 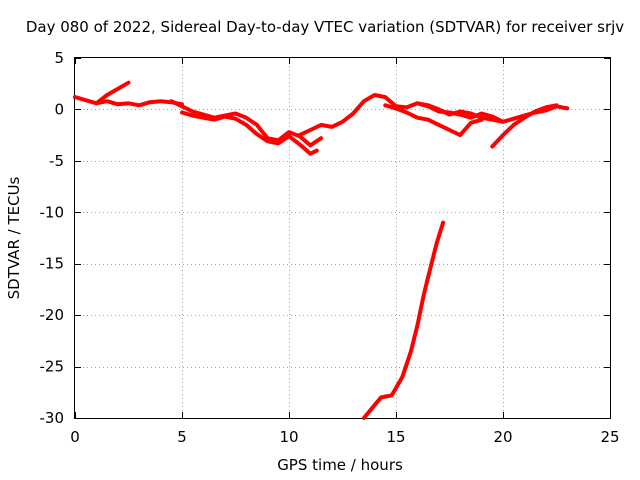 What do you see at coordinates (460, 112) in the screenshot?
I see `series-arc-g` at bounding box center [460, 112].